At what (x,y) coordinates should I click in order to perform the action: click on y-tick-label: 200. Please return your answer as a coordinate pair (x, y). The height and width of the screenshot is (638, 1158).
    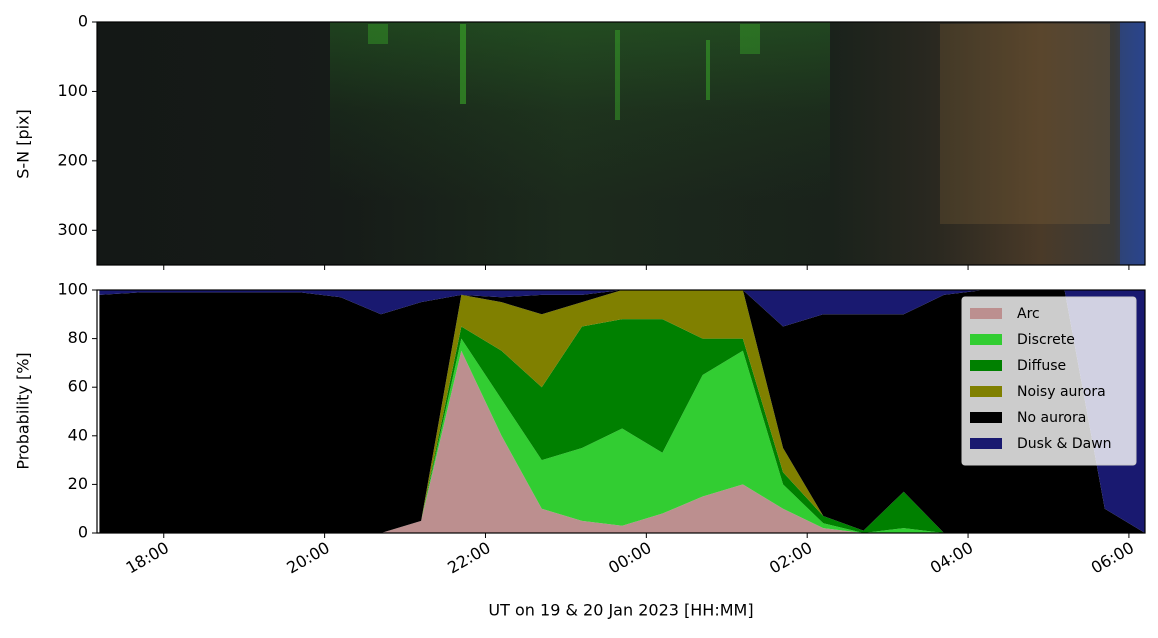
    Looking at the image, I should click on (72, 159).